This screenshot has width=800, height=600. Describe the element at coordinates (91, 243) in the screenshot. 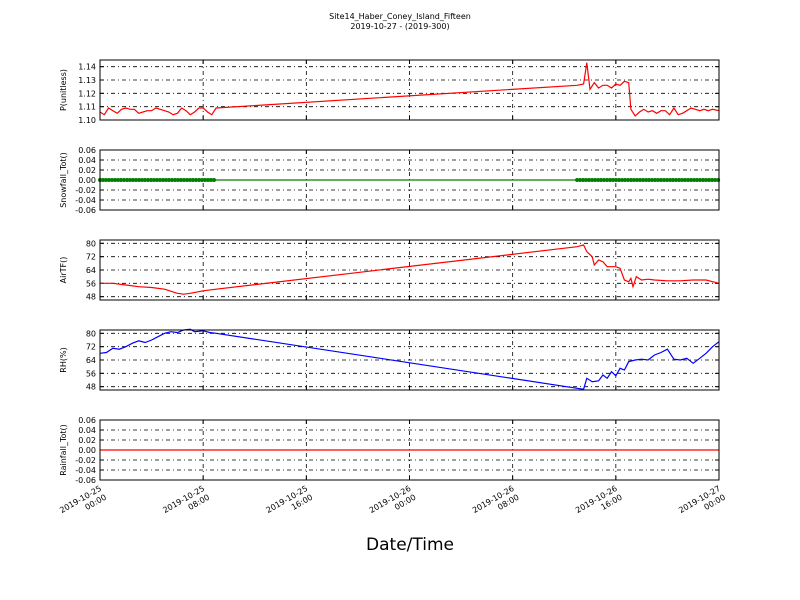

I see `y-tick-label: 80` at that location.